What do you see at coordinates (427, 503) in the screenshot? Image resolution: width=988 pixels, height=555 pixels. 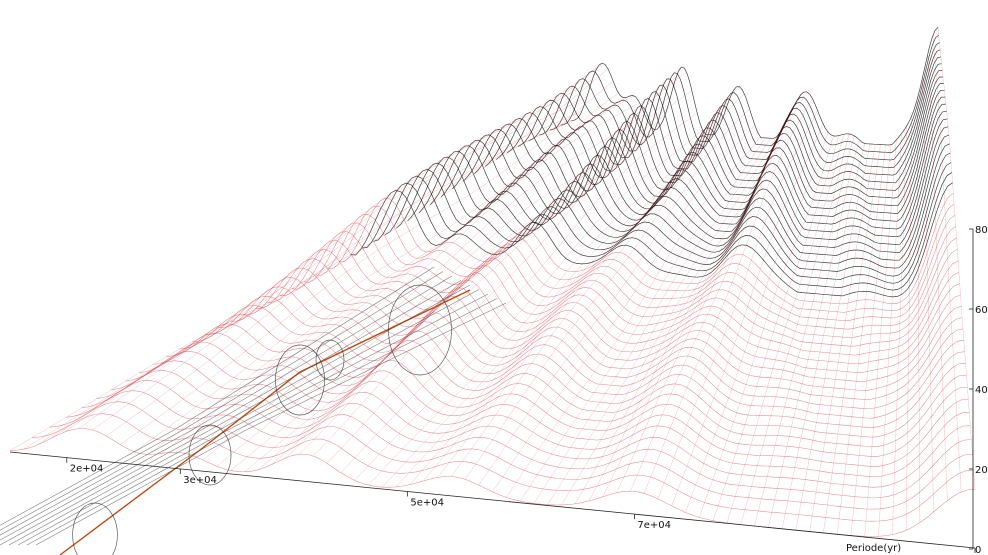 I see `x-tick-label: 5e+04` at bounding box center [427, 503].